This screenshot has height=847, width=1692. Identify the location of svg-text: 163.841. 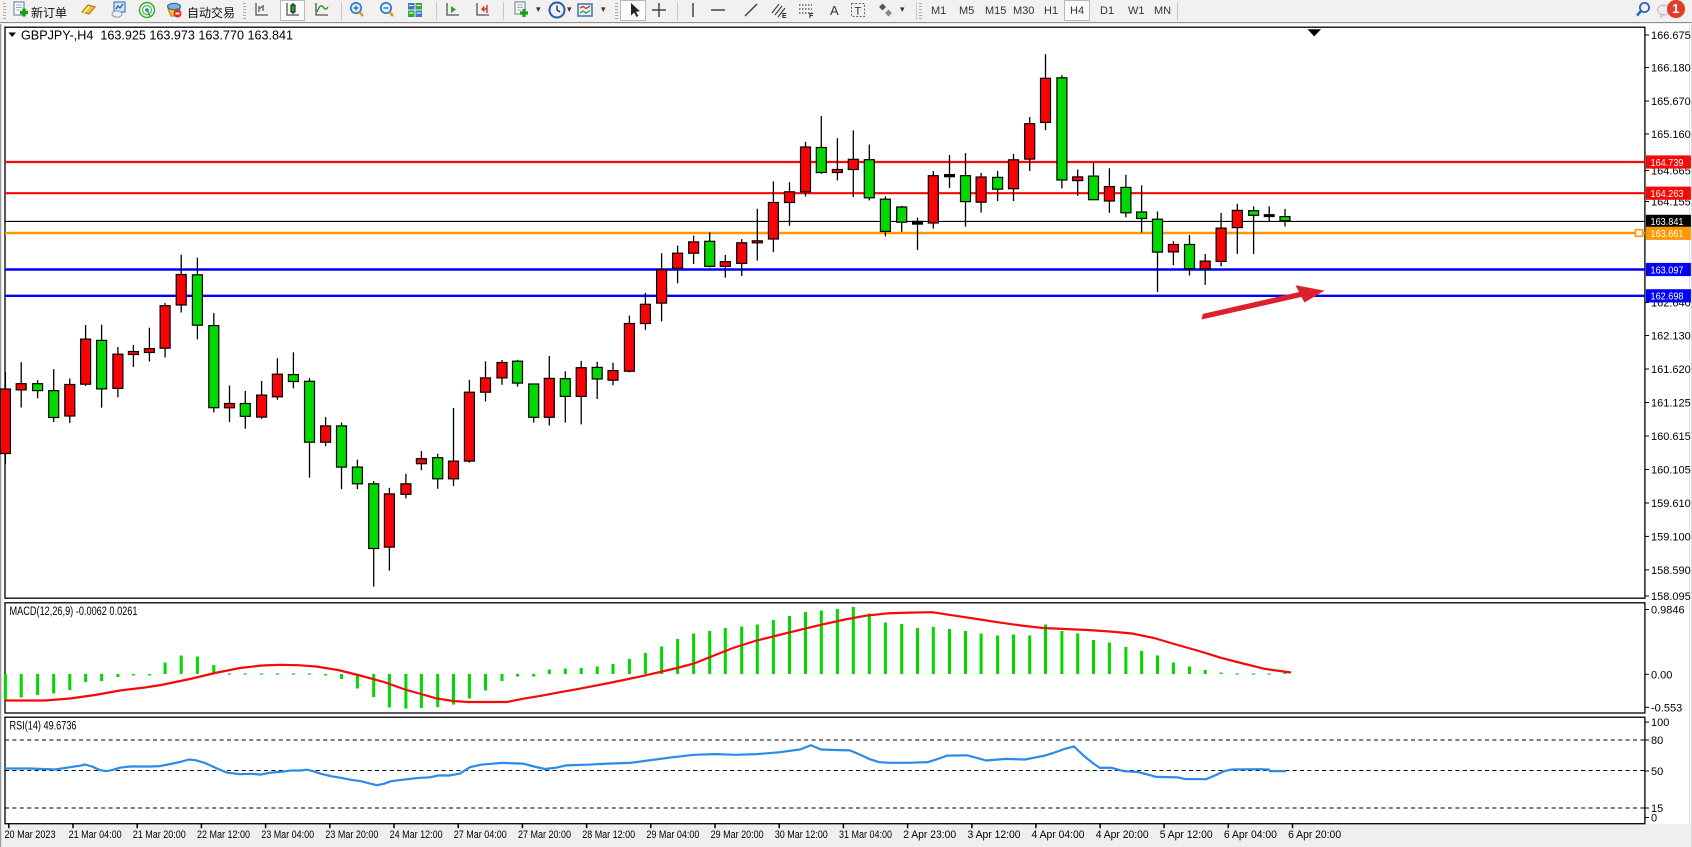
(1667, 222).